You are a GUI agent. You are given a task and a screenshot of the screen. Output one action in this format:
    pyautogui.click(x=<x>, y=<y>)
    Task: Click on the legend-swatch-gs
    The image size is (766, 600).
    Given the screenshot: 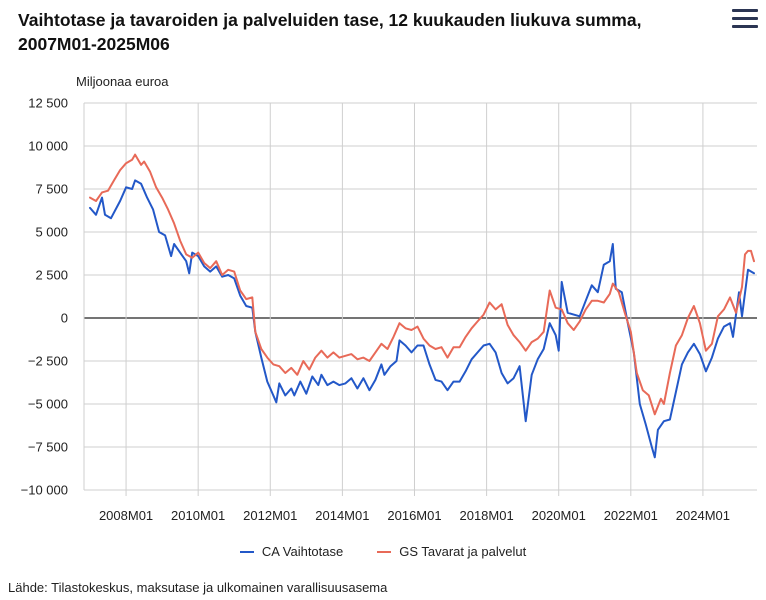 What is the action you would take?
    pyautogui.click(x=384, y=551)
    